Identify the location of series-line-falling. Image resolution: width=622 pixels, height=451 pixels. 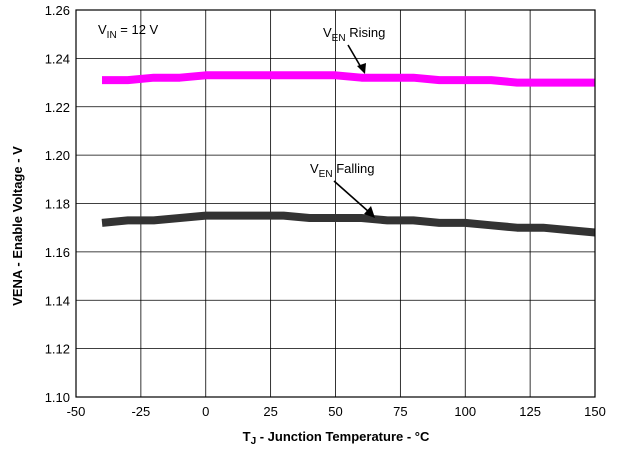
(348, 224).